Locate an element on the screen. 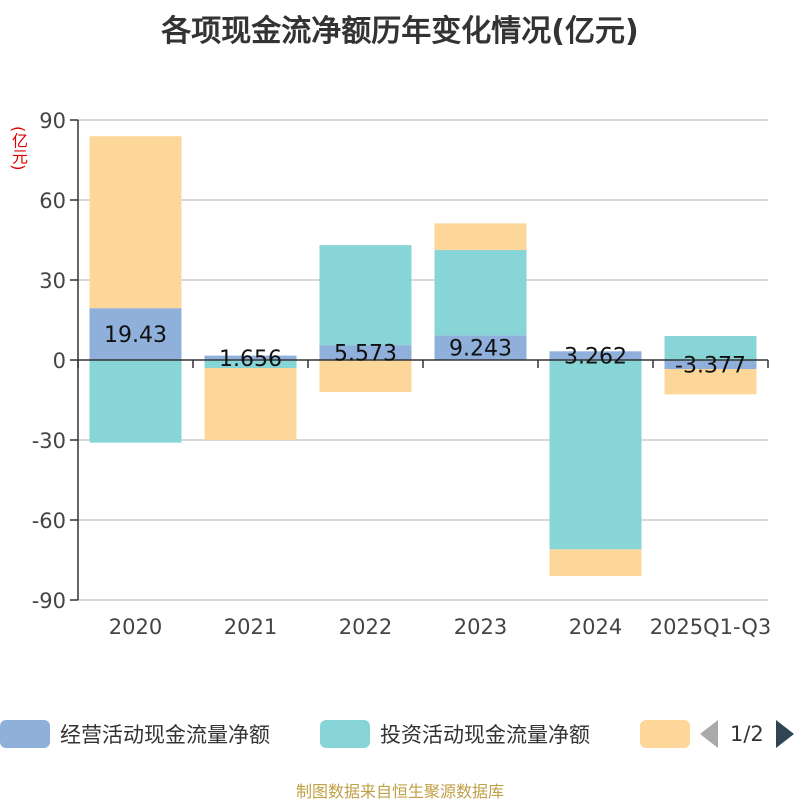 Image resolution: width=800 pixels, height=802 pixels. data-labels: 19.43 1.656 5.573 9.243 3.262 -3.377 is located at coordinates (425, 350).